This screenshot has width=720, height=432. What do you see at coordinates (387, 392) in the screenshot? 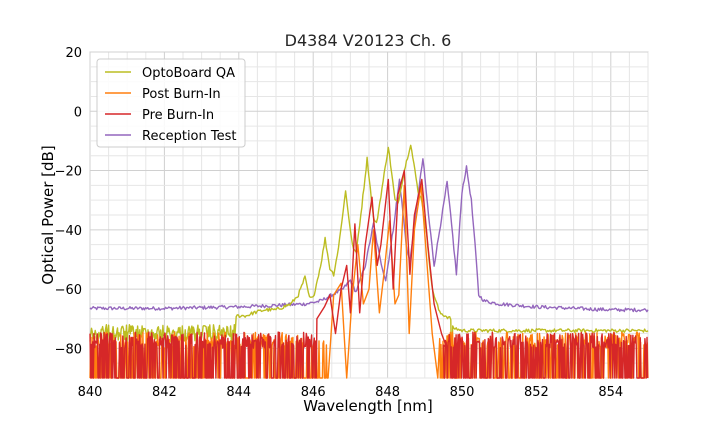
I see `x-tick-label: 848` at bounding box center [387, 392].